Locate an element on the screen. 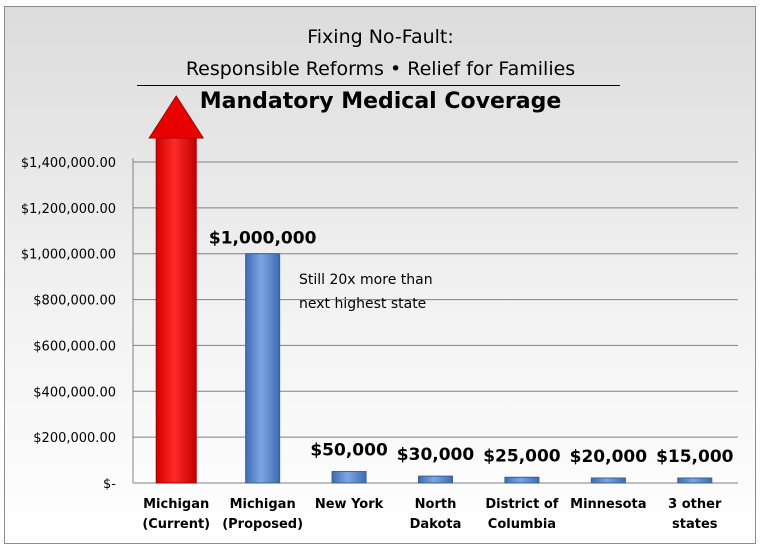  data-label: $25,000 is located at coordinates (522, 456).